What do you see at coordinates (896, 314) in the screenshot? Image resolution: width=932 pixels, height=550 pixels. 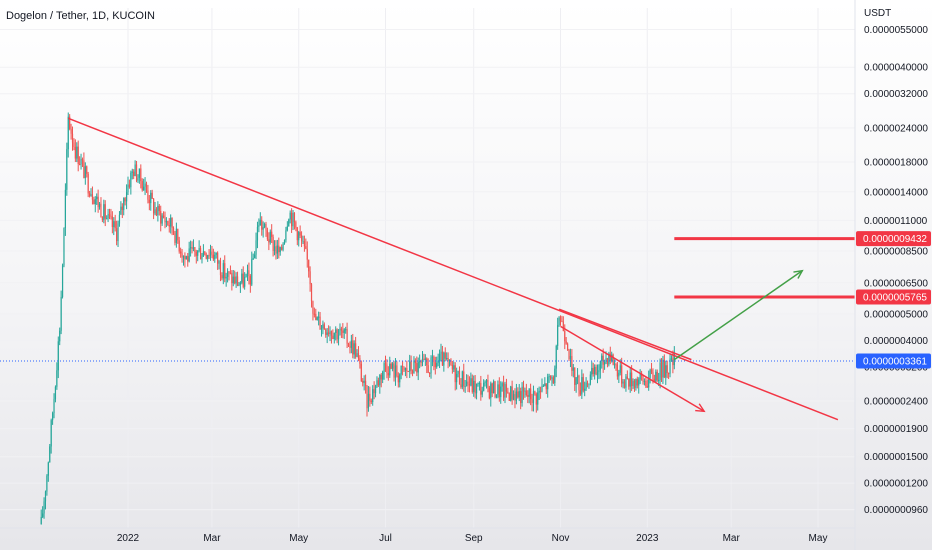 I see `y-tick-label: 0.0000005000` at bounding box center [896, 314].